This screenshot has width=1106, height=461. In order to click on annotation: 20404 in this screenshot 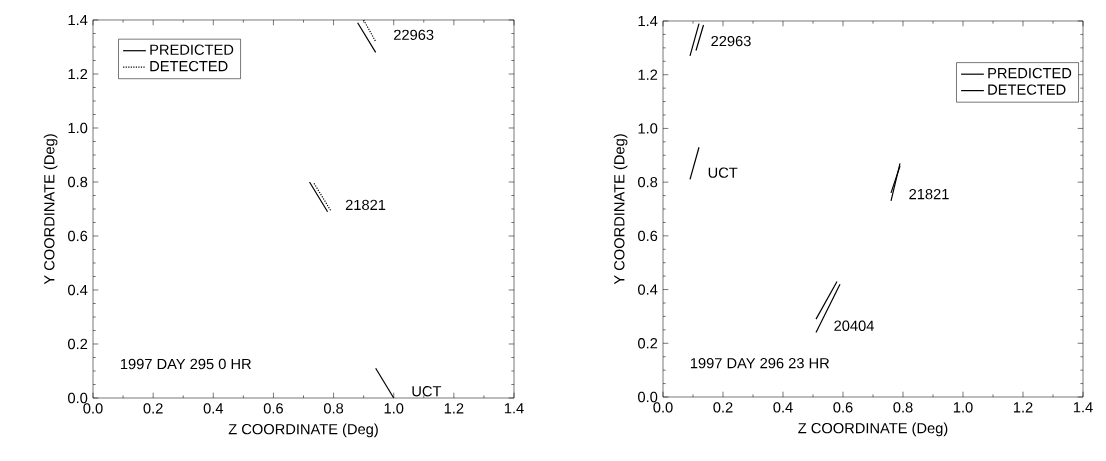, I will do `click(854, 325)`.